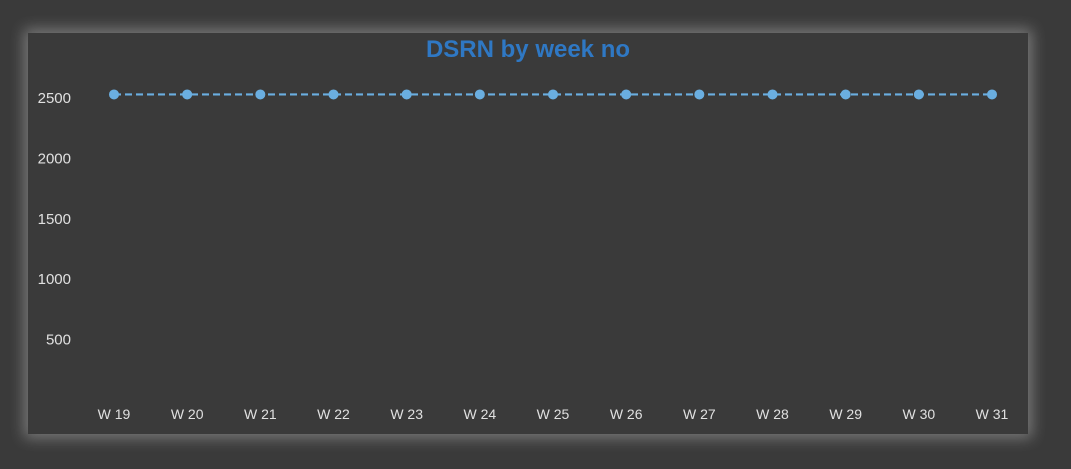 The width and height of the screenshot is (1071, 469). I want to click on x-tick-label: W 24, so click(479, 414).